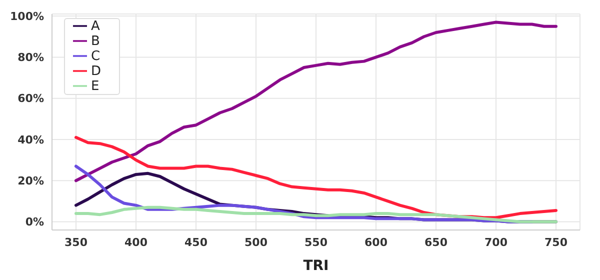 The image size is (600, 280). I want to click on legend-label: C, so click(95, 56).